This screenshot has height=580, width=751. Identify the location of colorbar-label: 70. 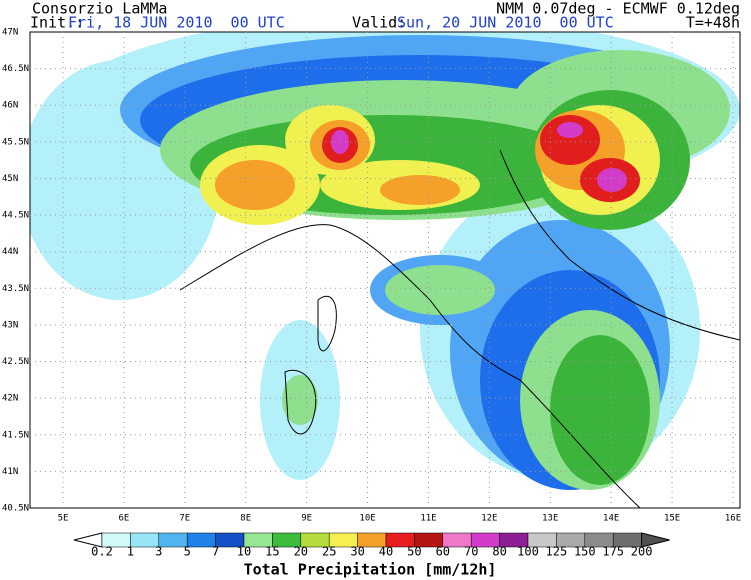
(471, 552).